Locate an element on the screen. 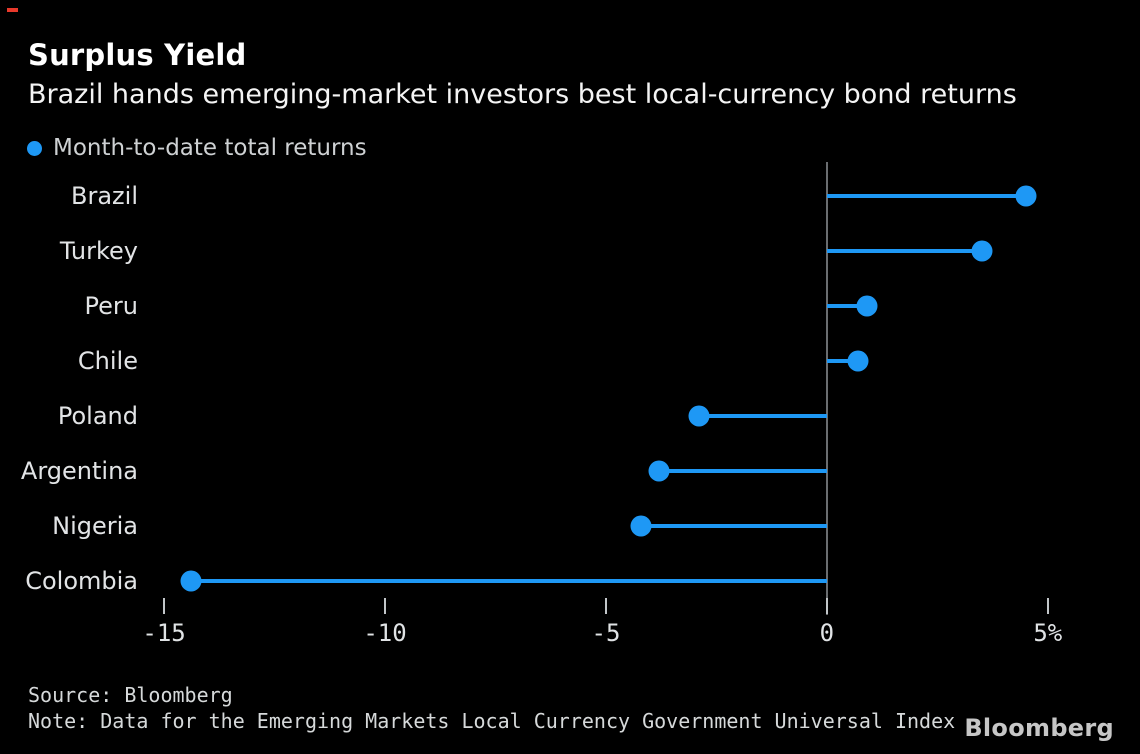 This screenshot has height=754, width=1140. bloomberg-logo: Bloomberg is located at coordinates (1039, 728).